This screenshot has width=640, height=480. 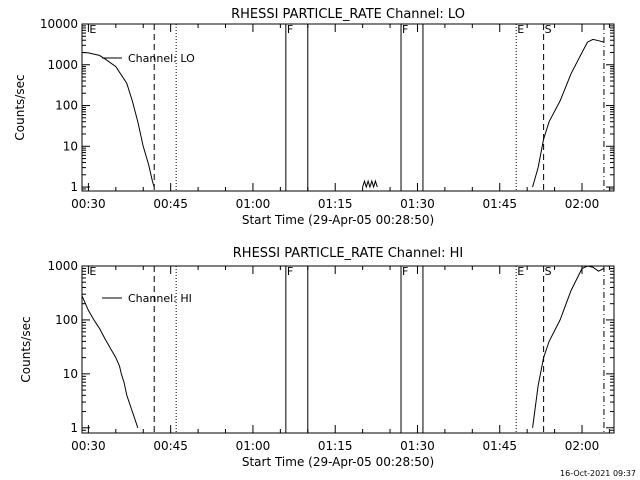 I want to click on legend-label: Channel: HI, so click(x=160, y=298).